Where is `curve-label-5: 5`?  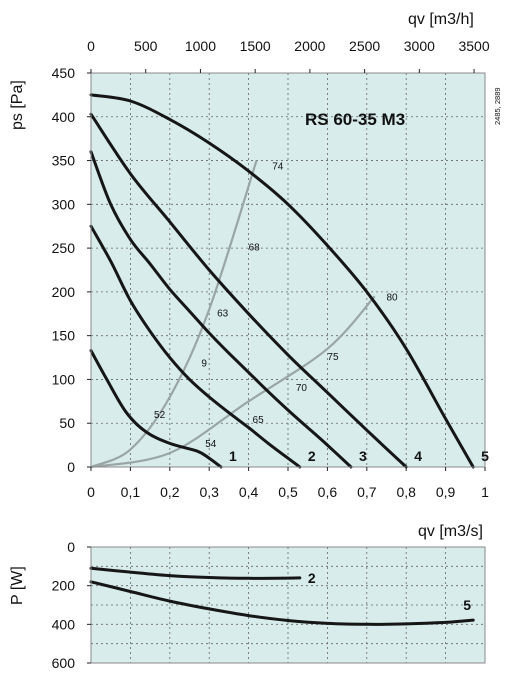 curve-label-5: 5 is located at coordinates (485, 456).